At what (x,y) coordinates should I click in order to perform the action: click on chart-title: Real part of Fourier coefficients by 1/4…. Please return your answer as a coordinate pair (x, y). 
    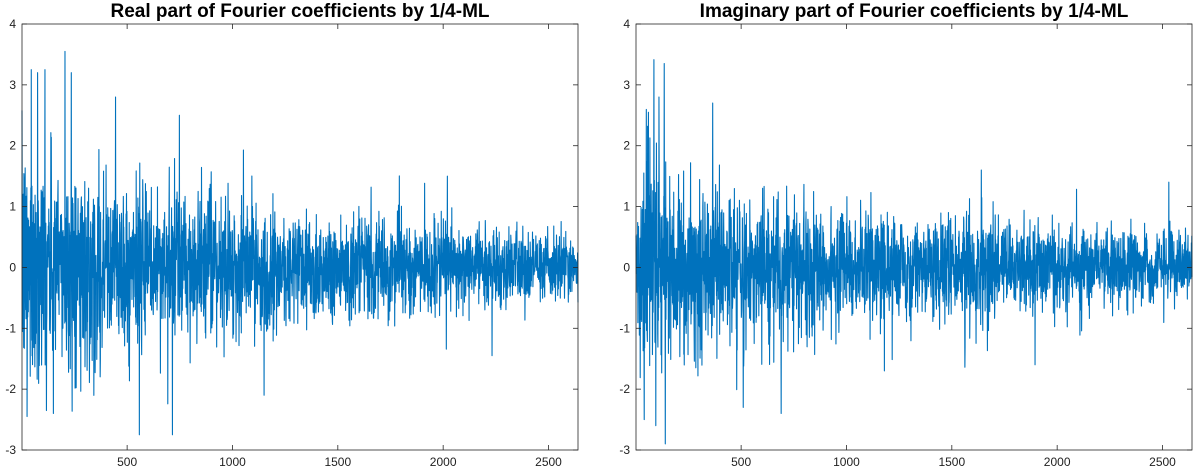
    Looking at the image, I should click on (299, 11).